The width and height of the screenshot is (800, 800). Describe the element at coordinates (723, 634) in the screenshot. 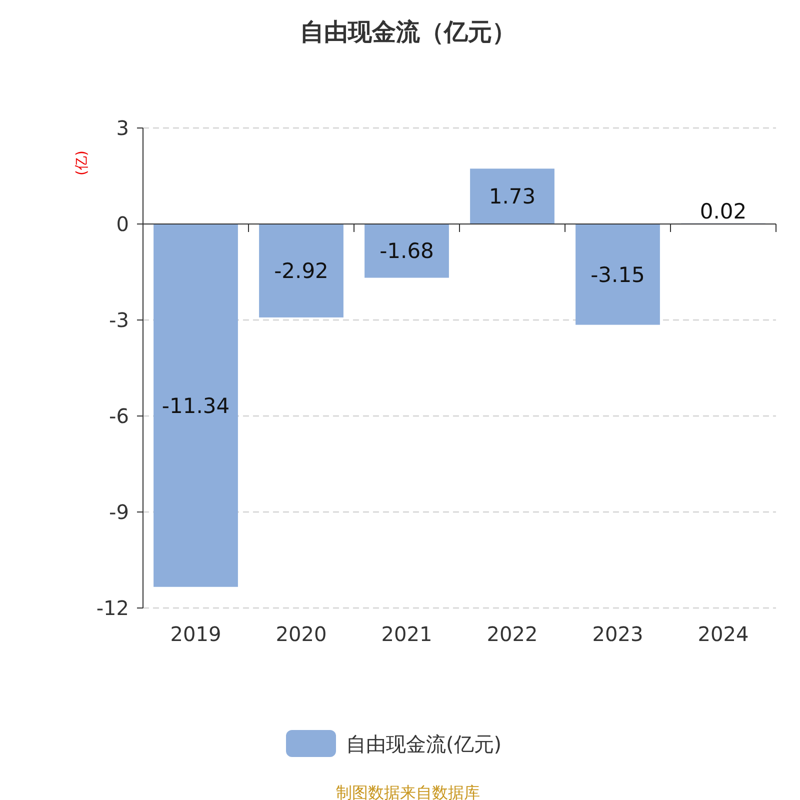

I see `x-tick-label: 2024` at that location.